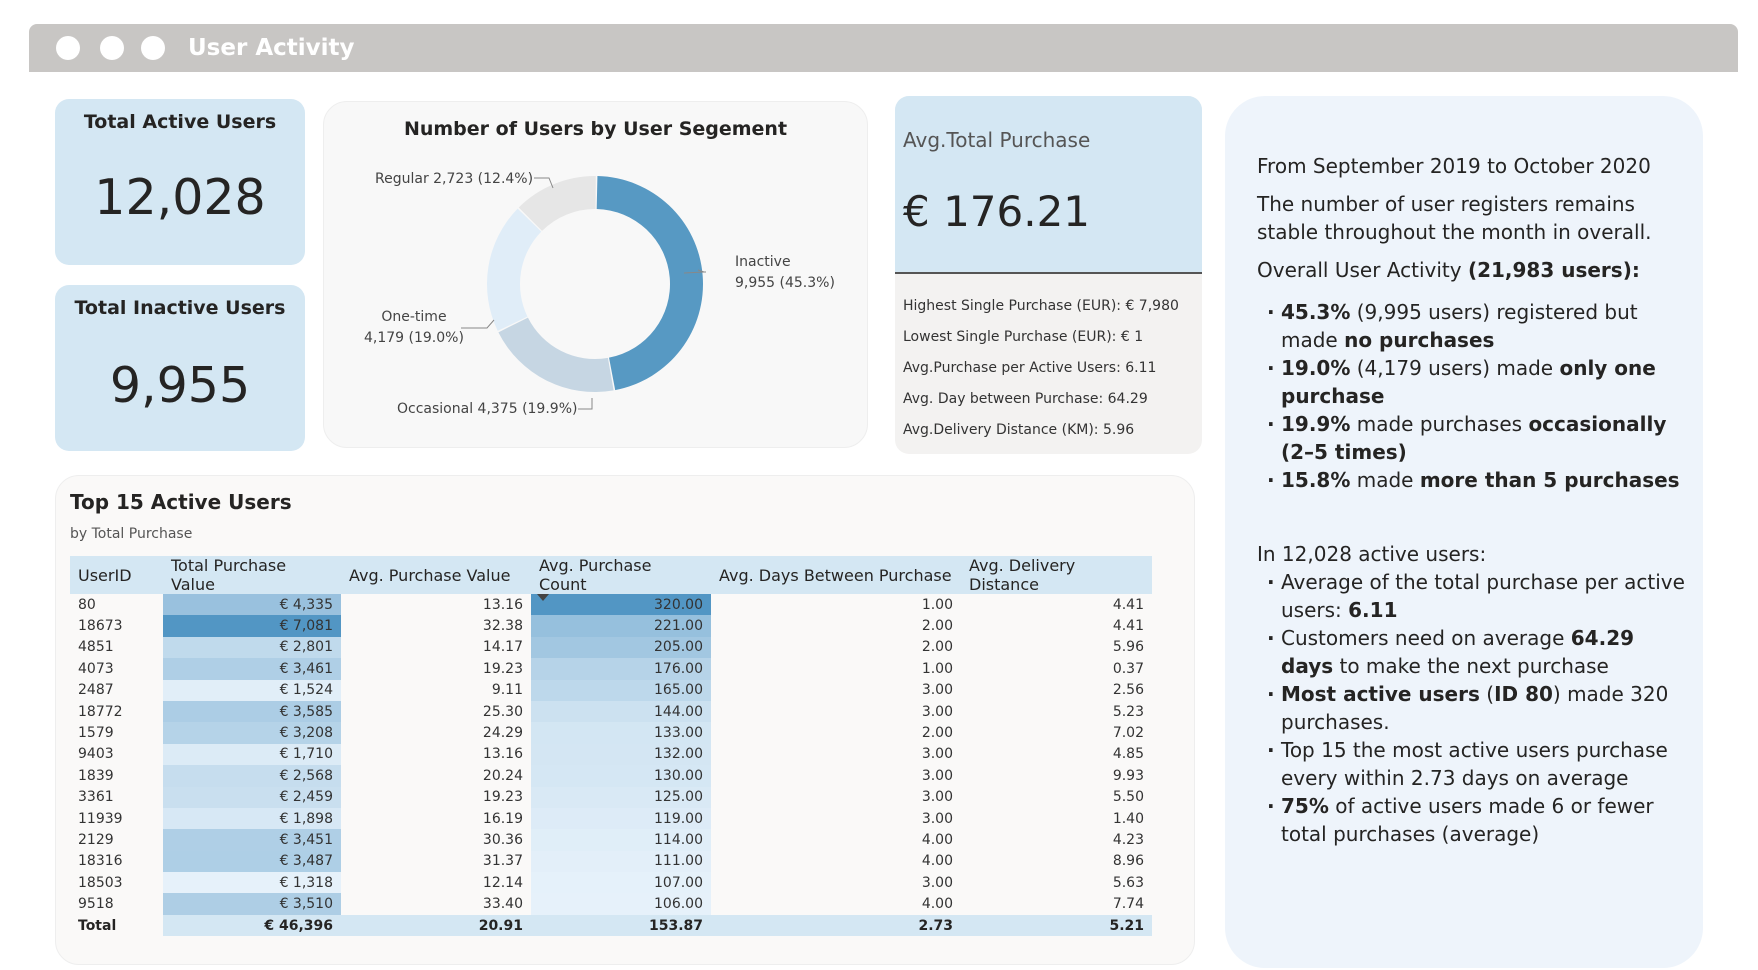 This screenshot has width=1758, height=970. Describe the element at coordinates (252, 840) in the screenshot. I see `cell-total-purchase-value: € 3,451` at that location.